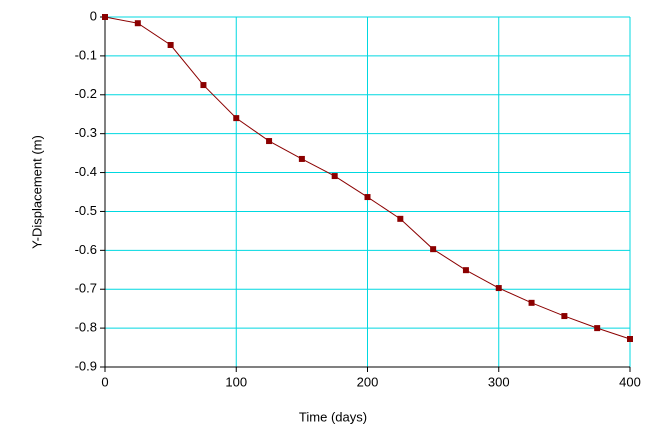  Describe the element at coordinates (104, 381) in the screenshot. I see `x-tick-label: 0` at that location.